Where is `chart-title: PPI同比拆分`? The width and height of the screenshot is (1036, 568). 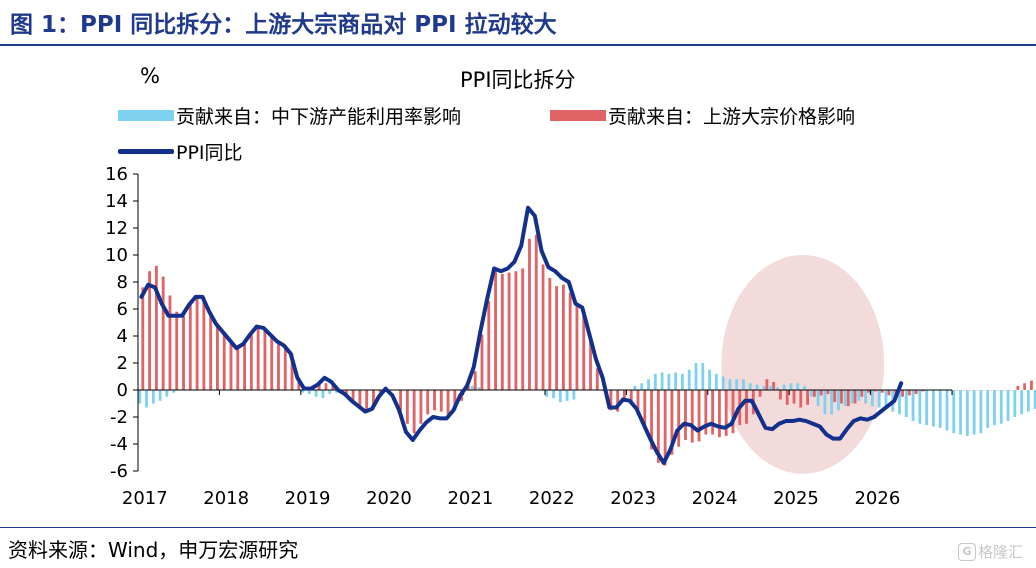 chart-title: PPI同比拆分 is located at coordinates (518, 80).